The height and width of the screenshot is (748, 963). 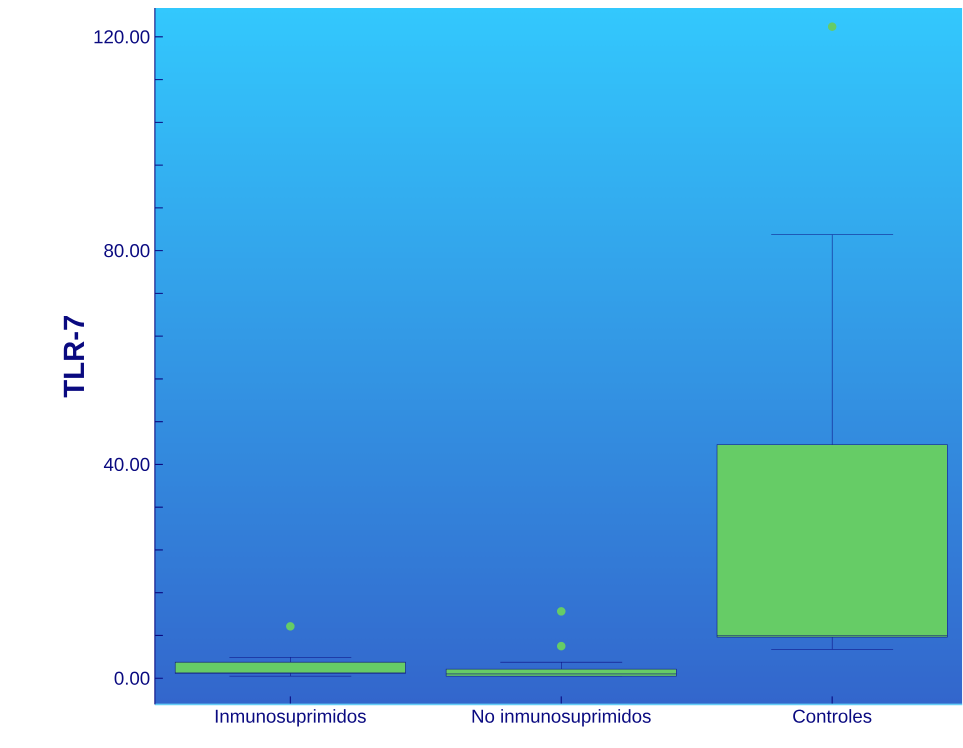 What do you see at coordinates (74, 357) in the screenshot?
I see `y-axis-title: TLR-7` at bounding box center [74, 357].